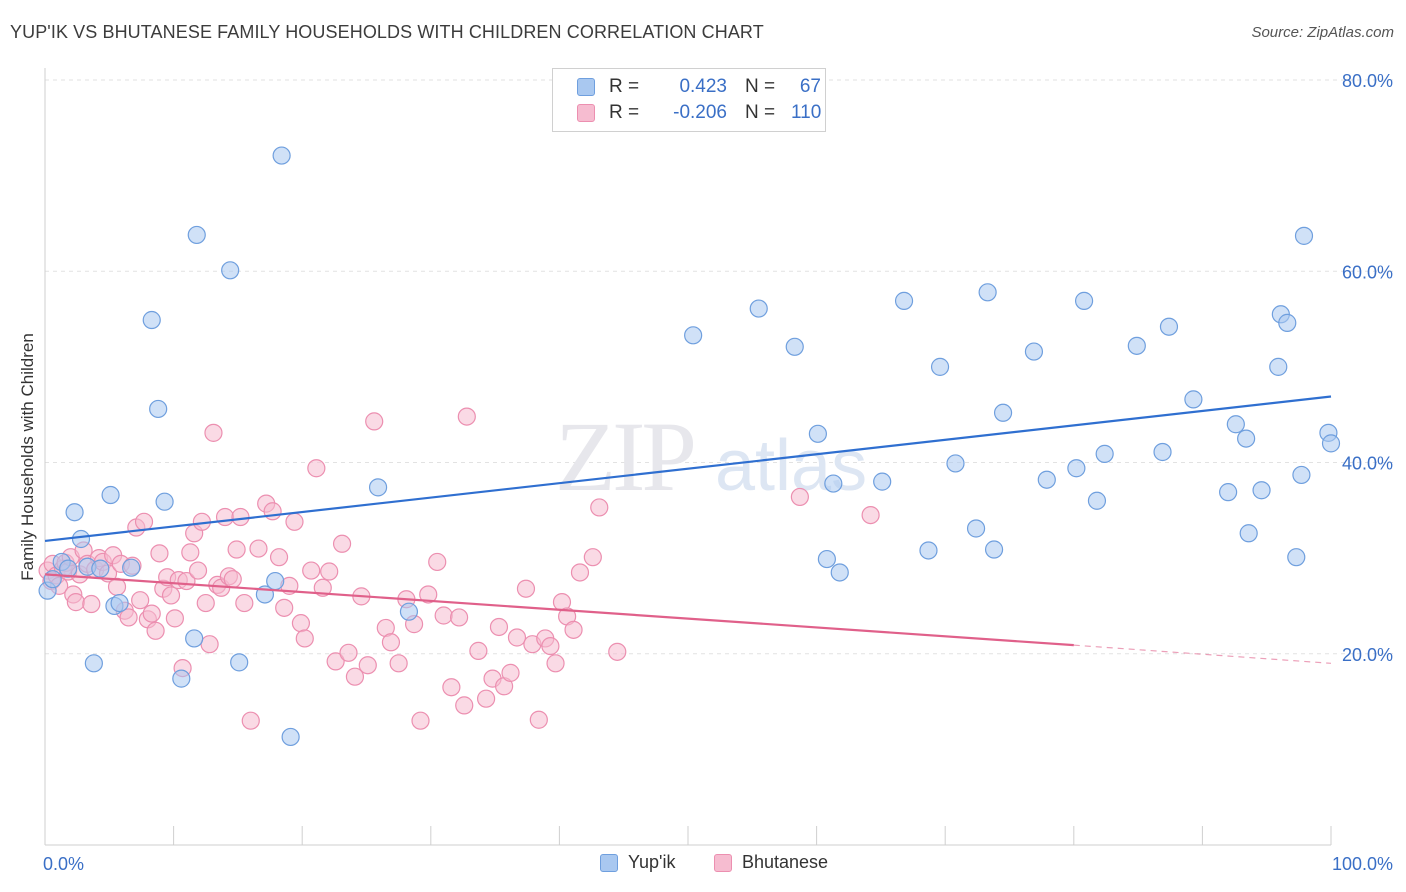 This screenshot has height=892, width=1406. I want to click on correlation-legend: R = 0.423 N = 67 R = -0.206 N = 110, so click(689, 100).